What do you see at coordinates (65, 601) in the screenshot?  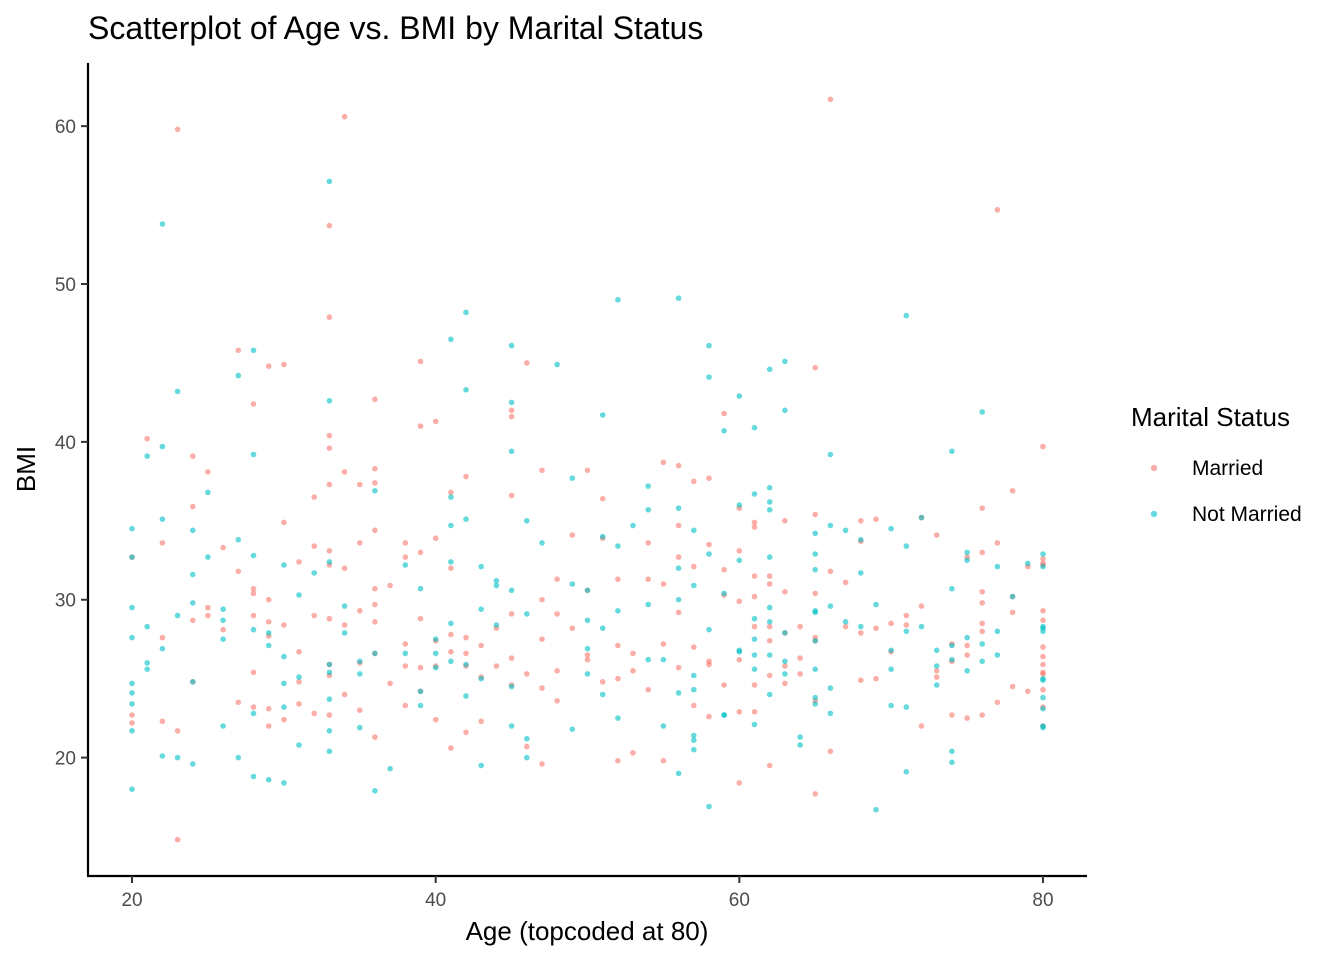 I see `y-tick-label: 30` at bounding box center [65, 601].